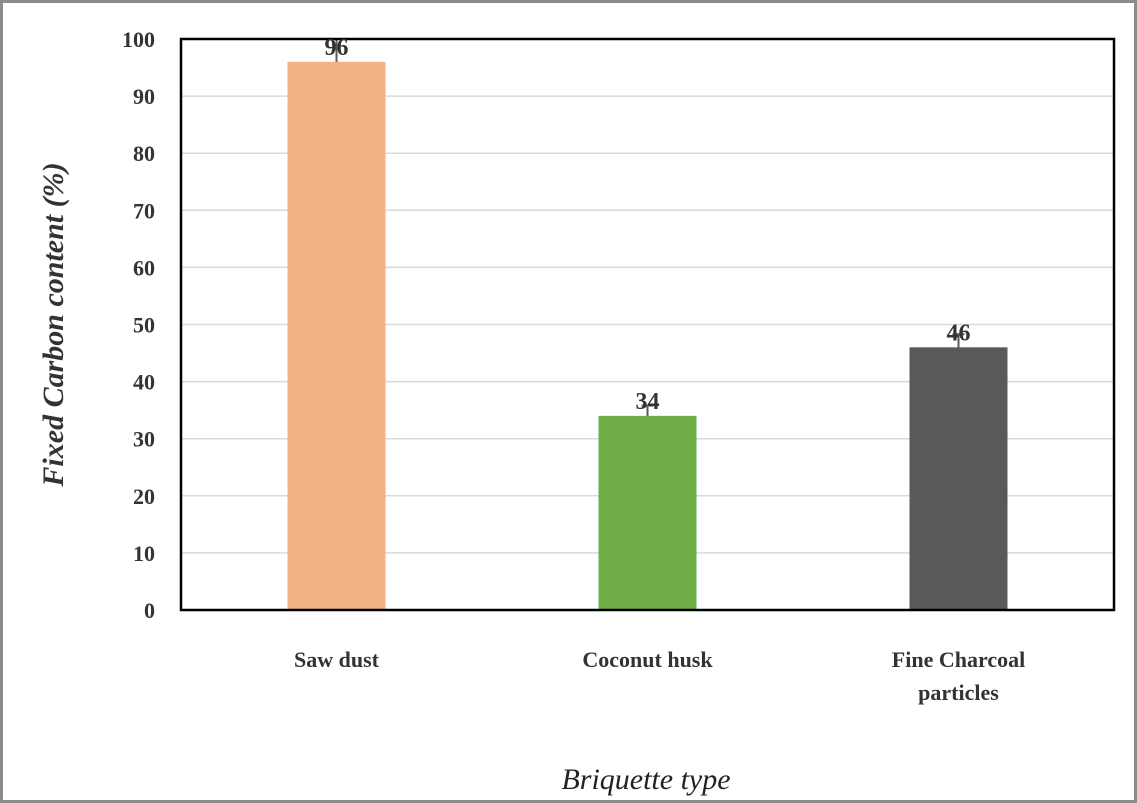 This screenshot has height=803, width=1137. I want to click on x-axis-title: Briquette type, so click(645, 779).